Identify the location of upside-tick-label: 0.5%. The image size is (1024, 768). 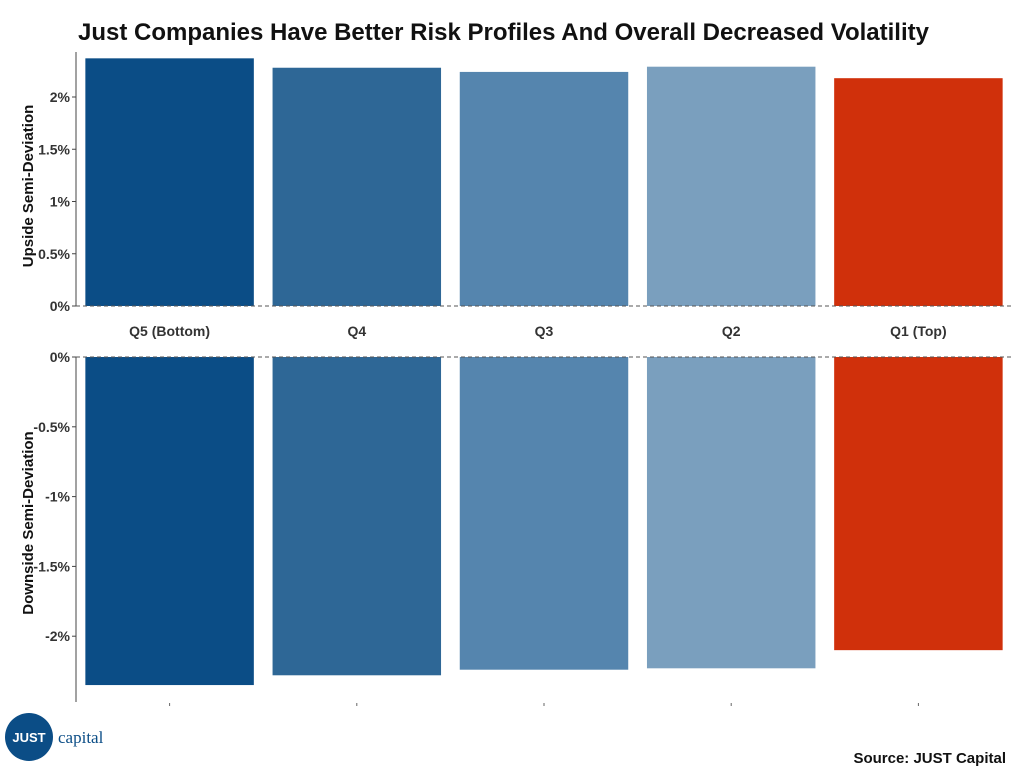
(54, 254).